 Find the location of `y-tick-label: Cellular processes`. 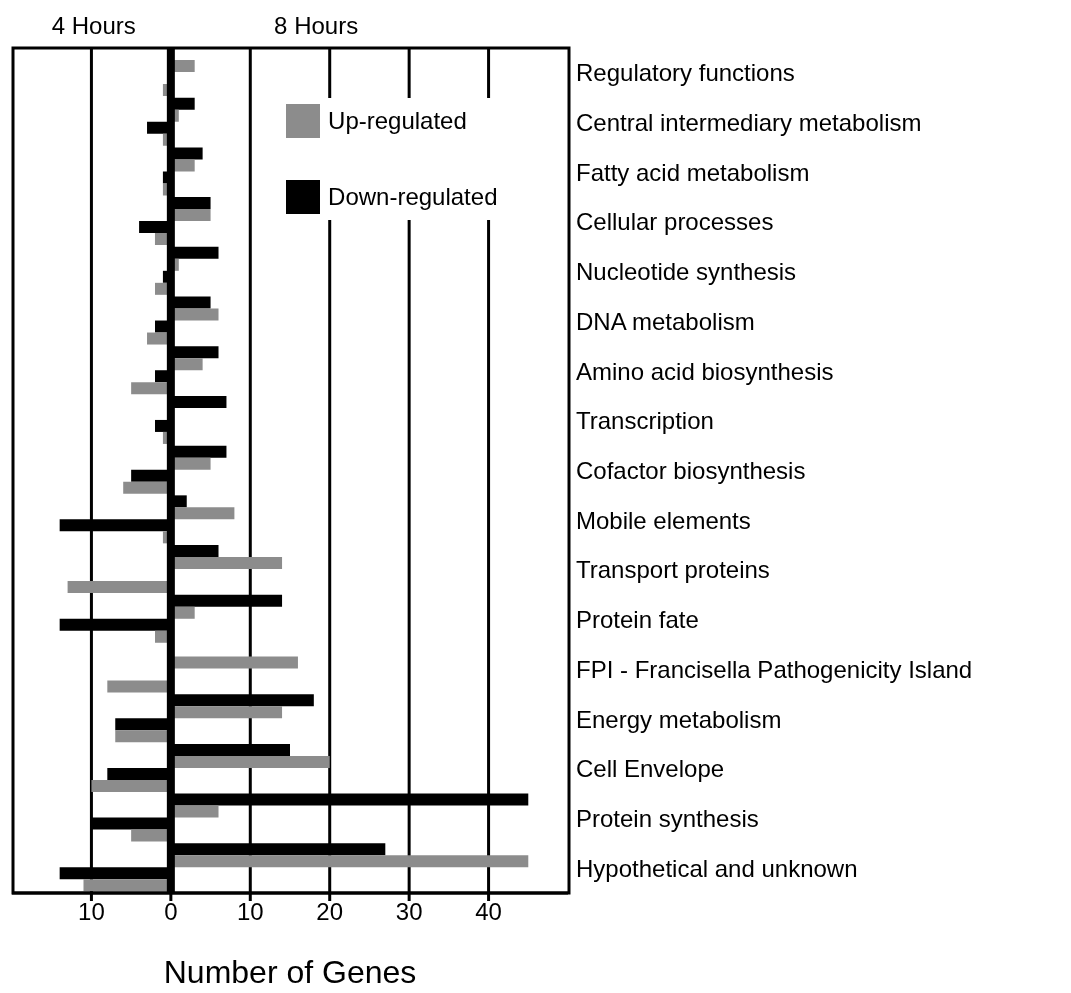

y-tick-label: Cellular processes is located at coordinates (675, 222).